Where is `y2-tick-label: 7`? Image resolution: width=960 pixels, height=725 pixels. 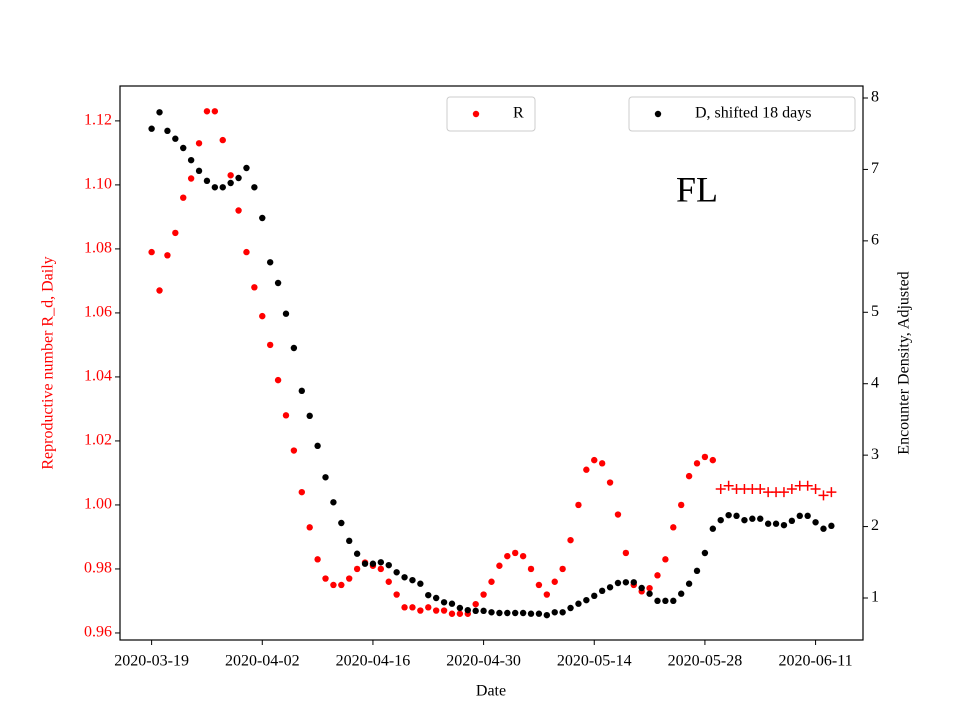
y2-tick-label: 7 is located at coordinates (875, 168).